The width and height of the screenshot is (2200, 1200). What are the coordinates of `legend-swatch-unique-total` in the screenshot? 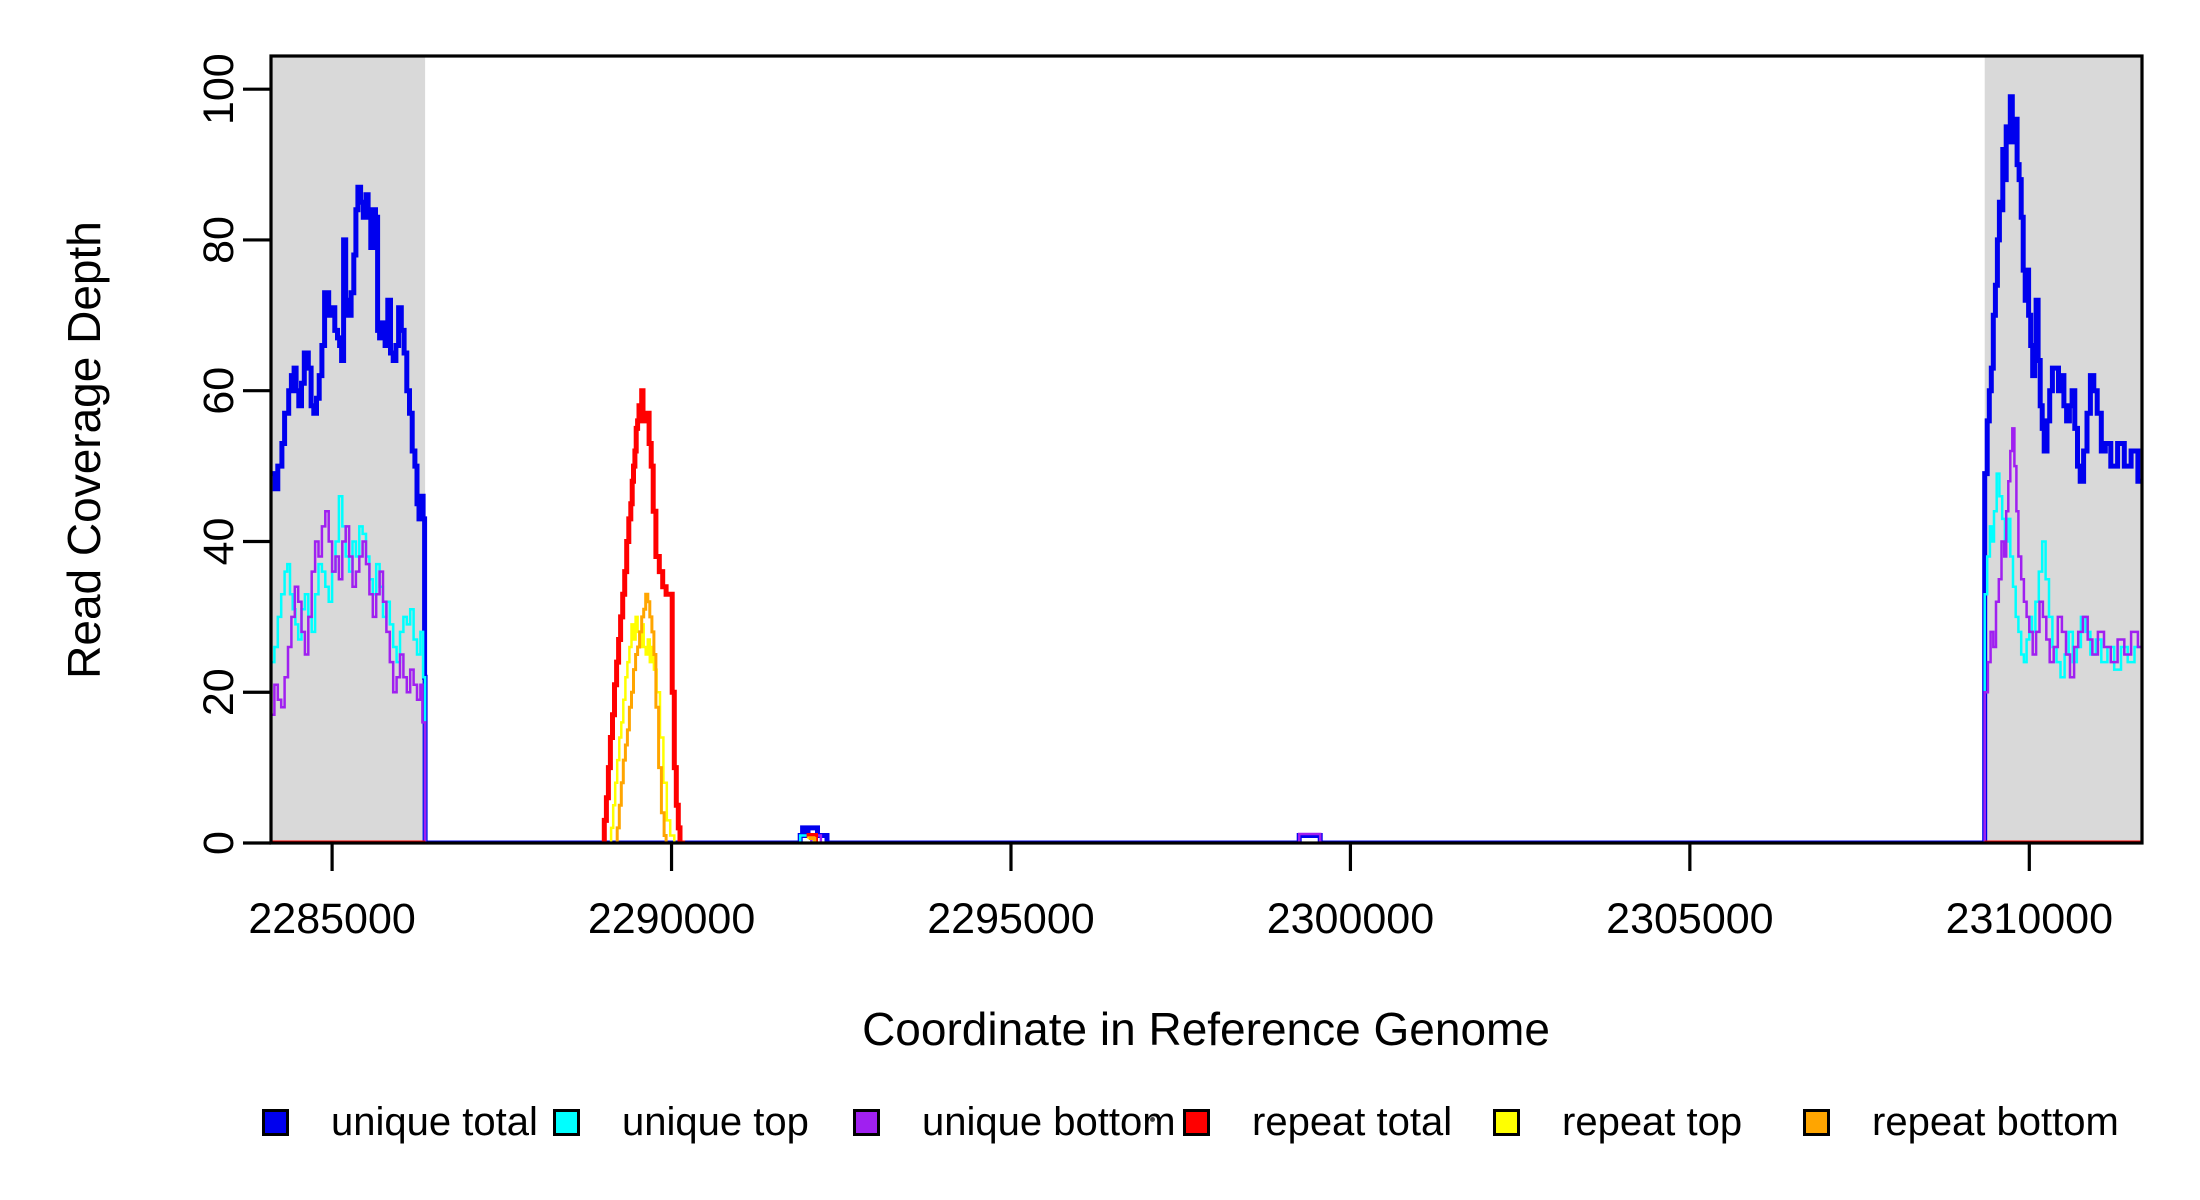 It's located at (275, 1122).